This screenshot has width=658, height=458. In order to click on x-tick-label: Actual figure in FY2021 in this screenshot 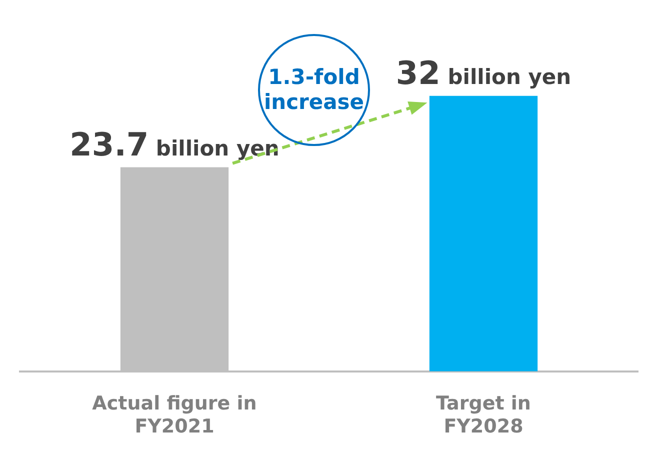, I will do `click(174, 415)`.